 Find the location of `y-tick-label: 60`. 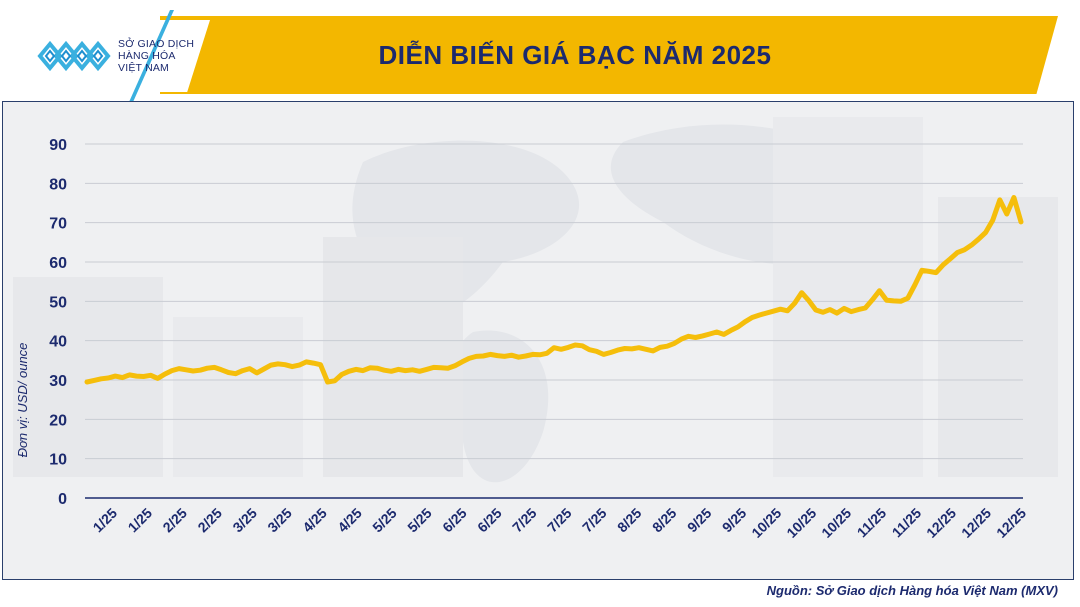

y-tick-label: 60 is located at coordinates (58, 263).